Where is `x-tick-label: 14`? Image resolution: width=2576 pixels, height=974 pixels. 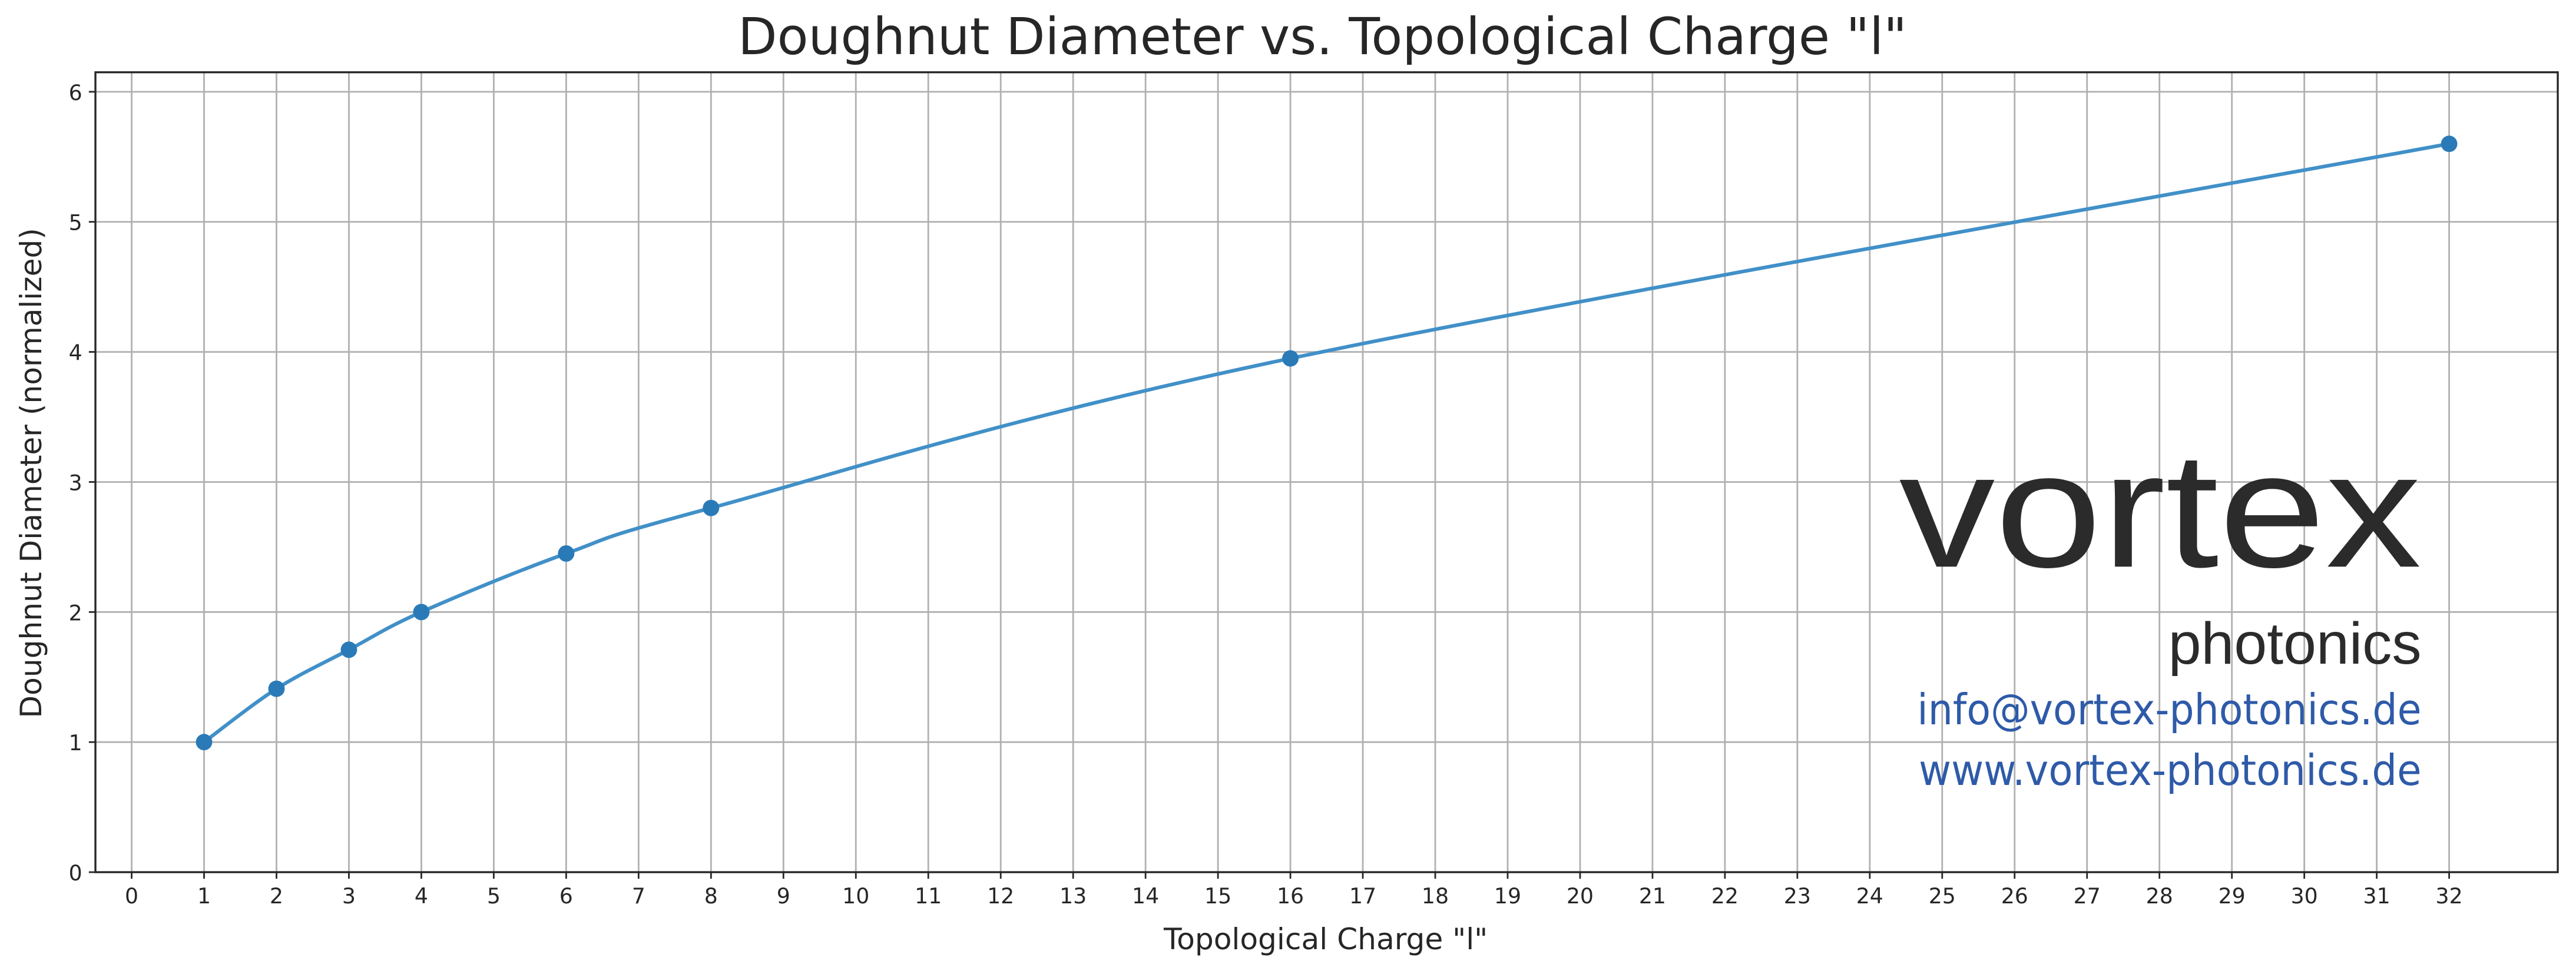 x-tick-label: 14 is located at coordinates (1145, 896).